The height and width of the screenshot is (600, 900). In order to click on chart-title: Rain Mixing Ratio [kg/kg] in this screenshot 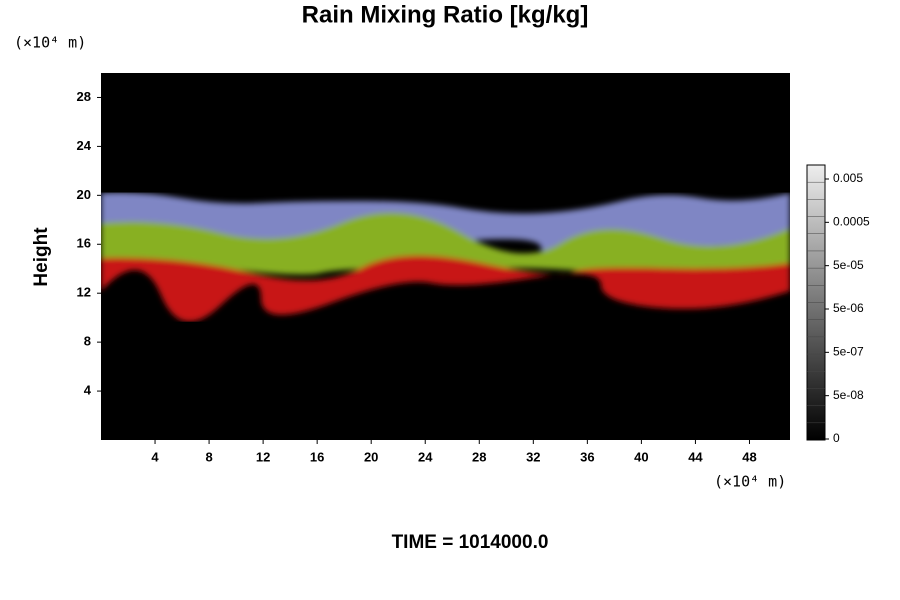, I will do `click(445, 14)`.